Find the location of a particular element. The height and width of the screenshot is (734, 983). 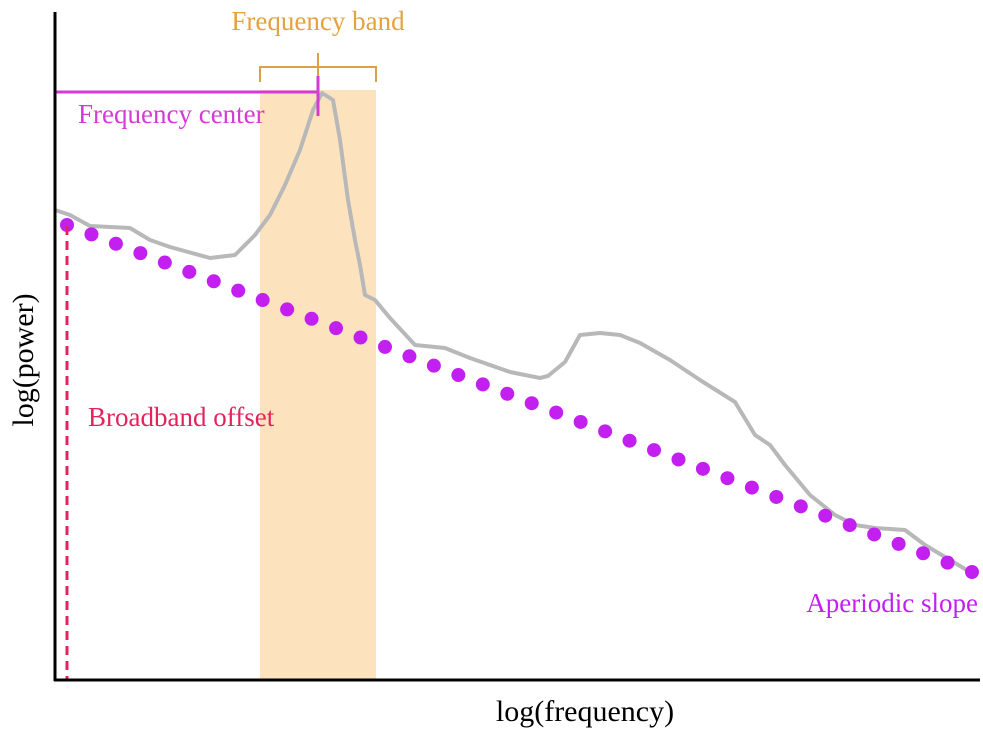

aperiodic-slope-label: Aperiodic slope is located at coordinates (892, 603).